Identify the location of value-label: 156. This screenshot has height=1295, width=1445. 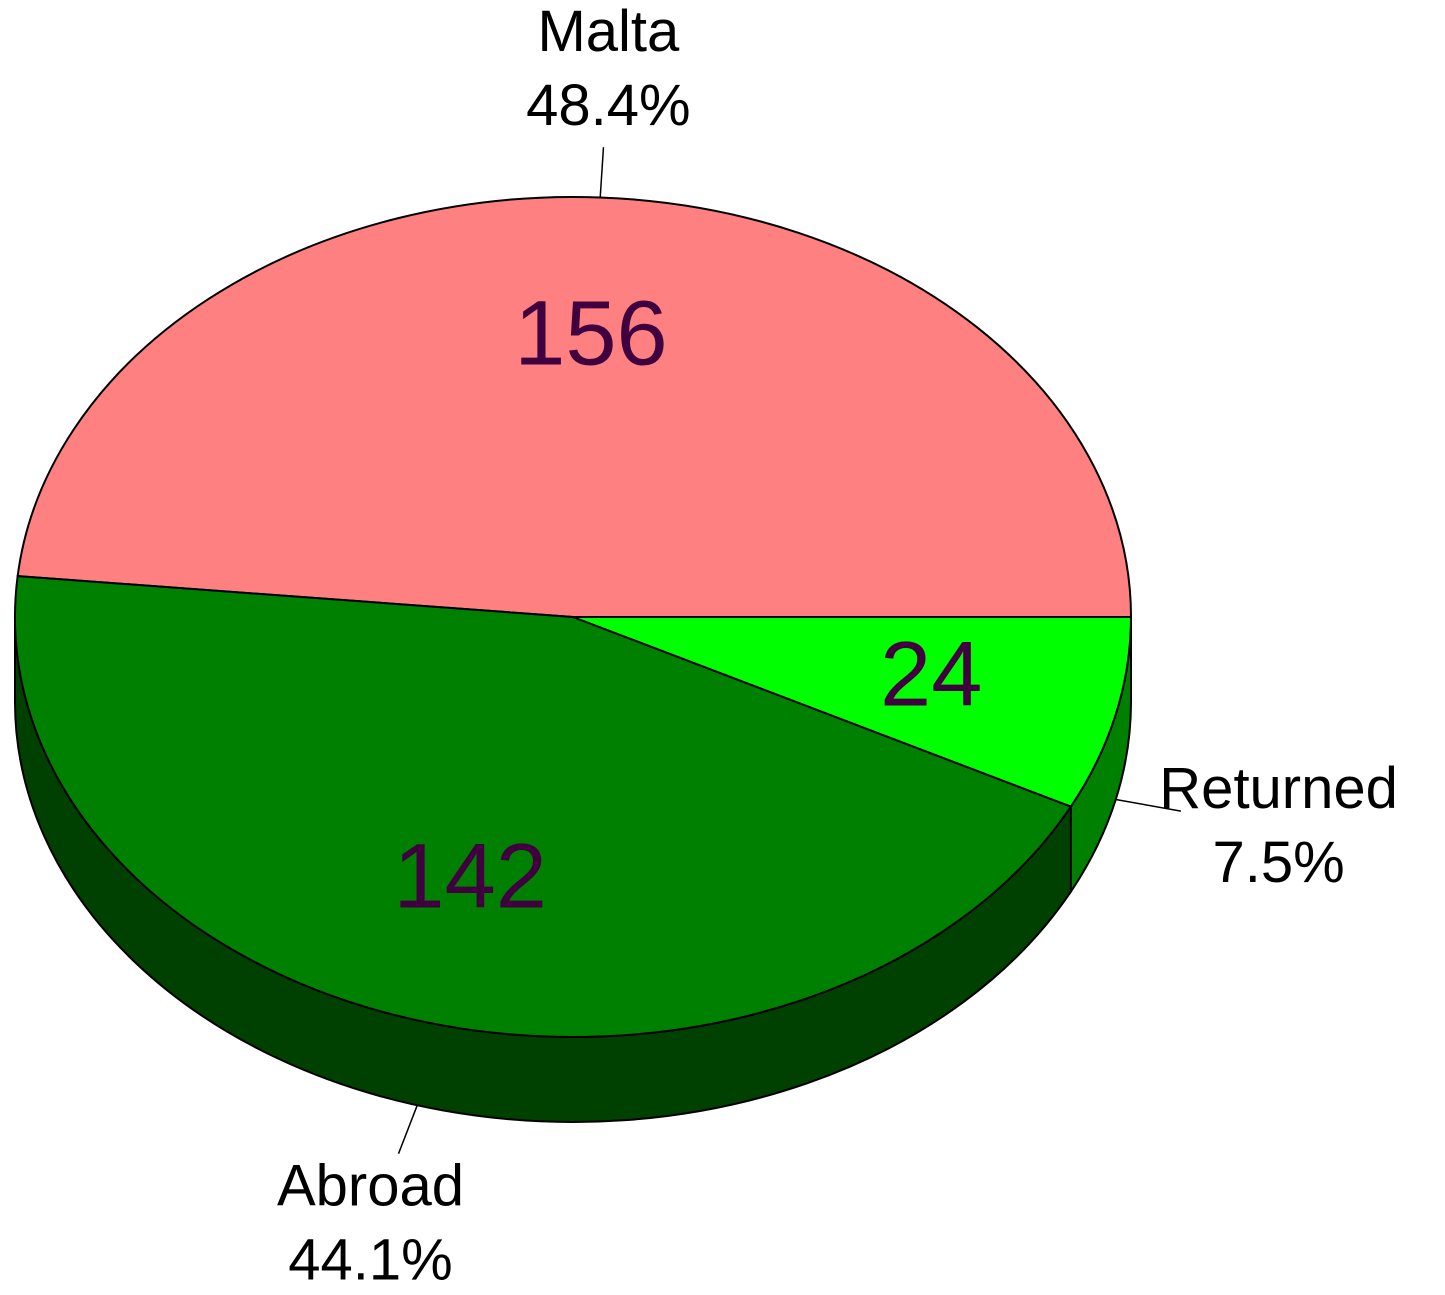
(591, 333).